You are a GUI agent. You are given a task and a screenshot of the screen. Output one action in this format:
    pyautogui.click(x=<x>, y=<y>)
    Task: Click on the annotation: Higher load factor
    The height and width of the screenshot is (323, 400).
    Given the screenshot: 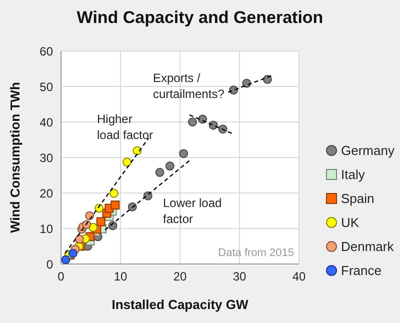 What is the action you would take?
    pyautogui.click(x=125, y=127)
    